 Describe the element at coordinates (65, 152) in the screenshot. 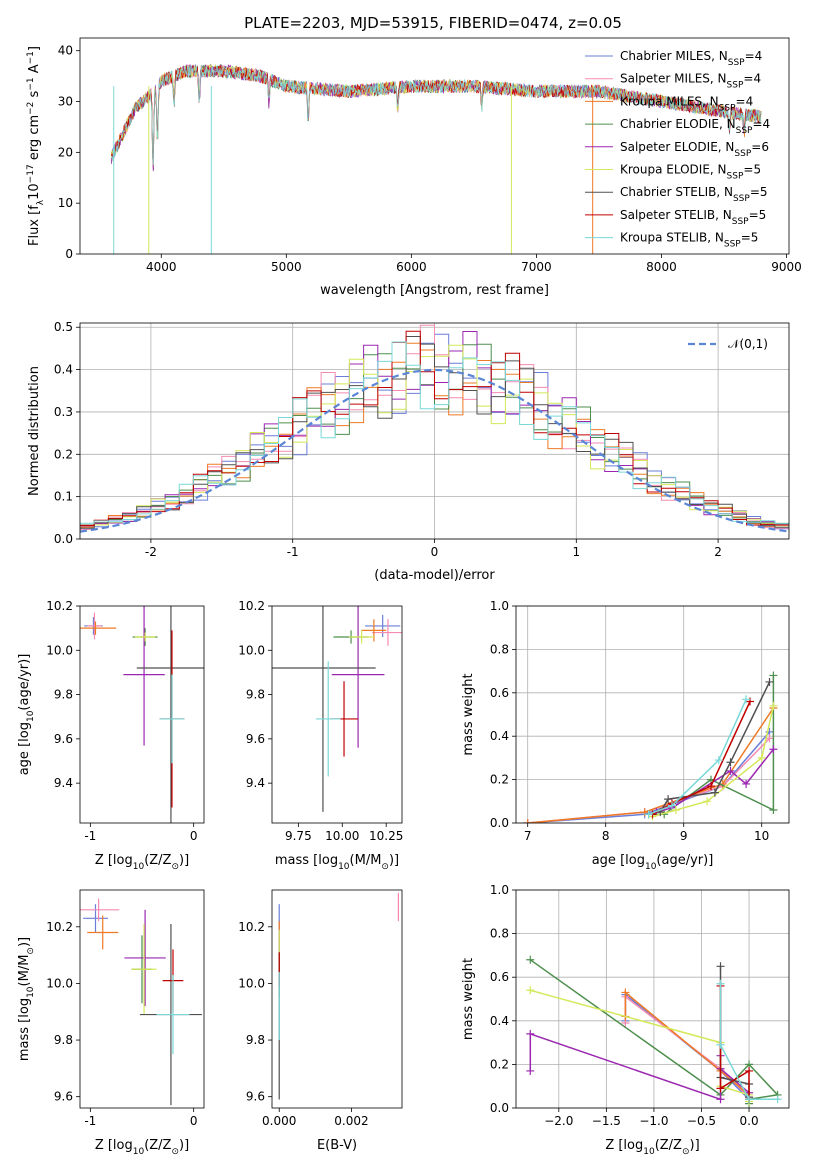

I see `y-tick-label: 20` at that location.